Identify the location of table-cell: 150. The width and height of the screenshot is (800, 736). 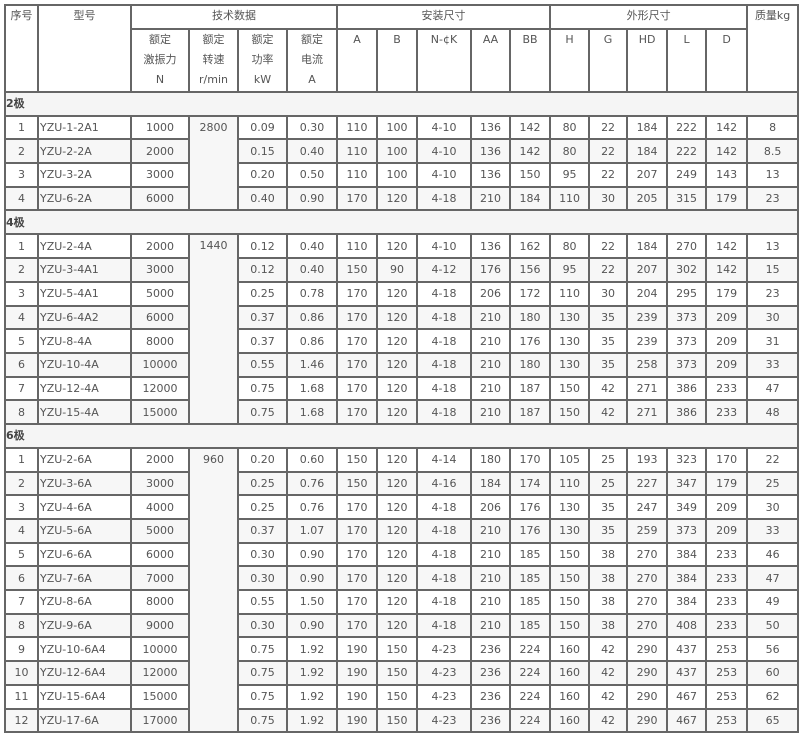
(397, 696).